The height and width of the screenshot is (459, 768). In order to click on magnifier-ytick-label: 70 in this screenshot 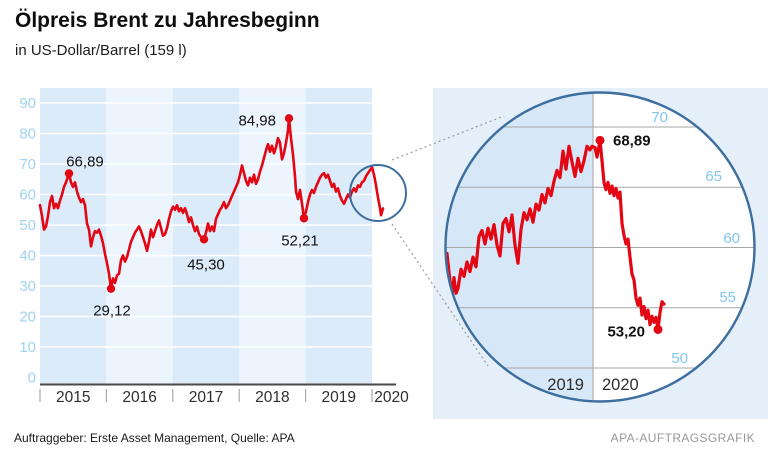, I will do `click(659, 117)`.